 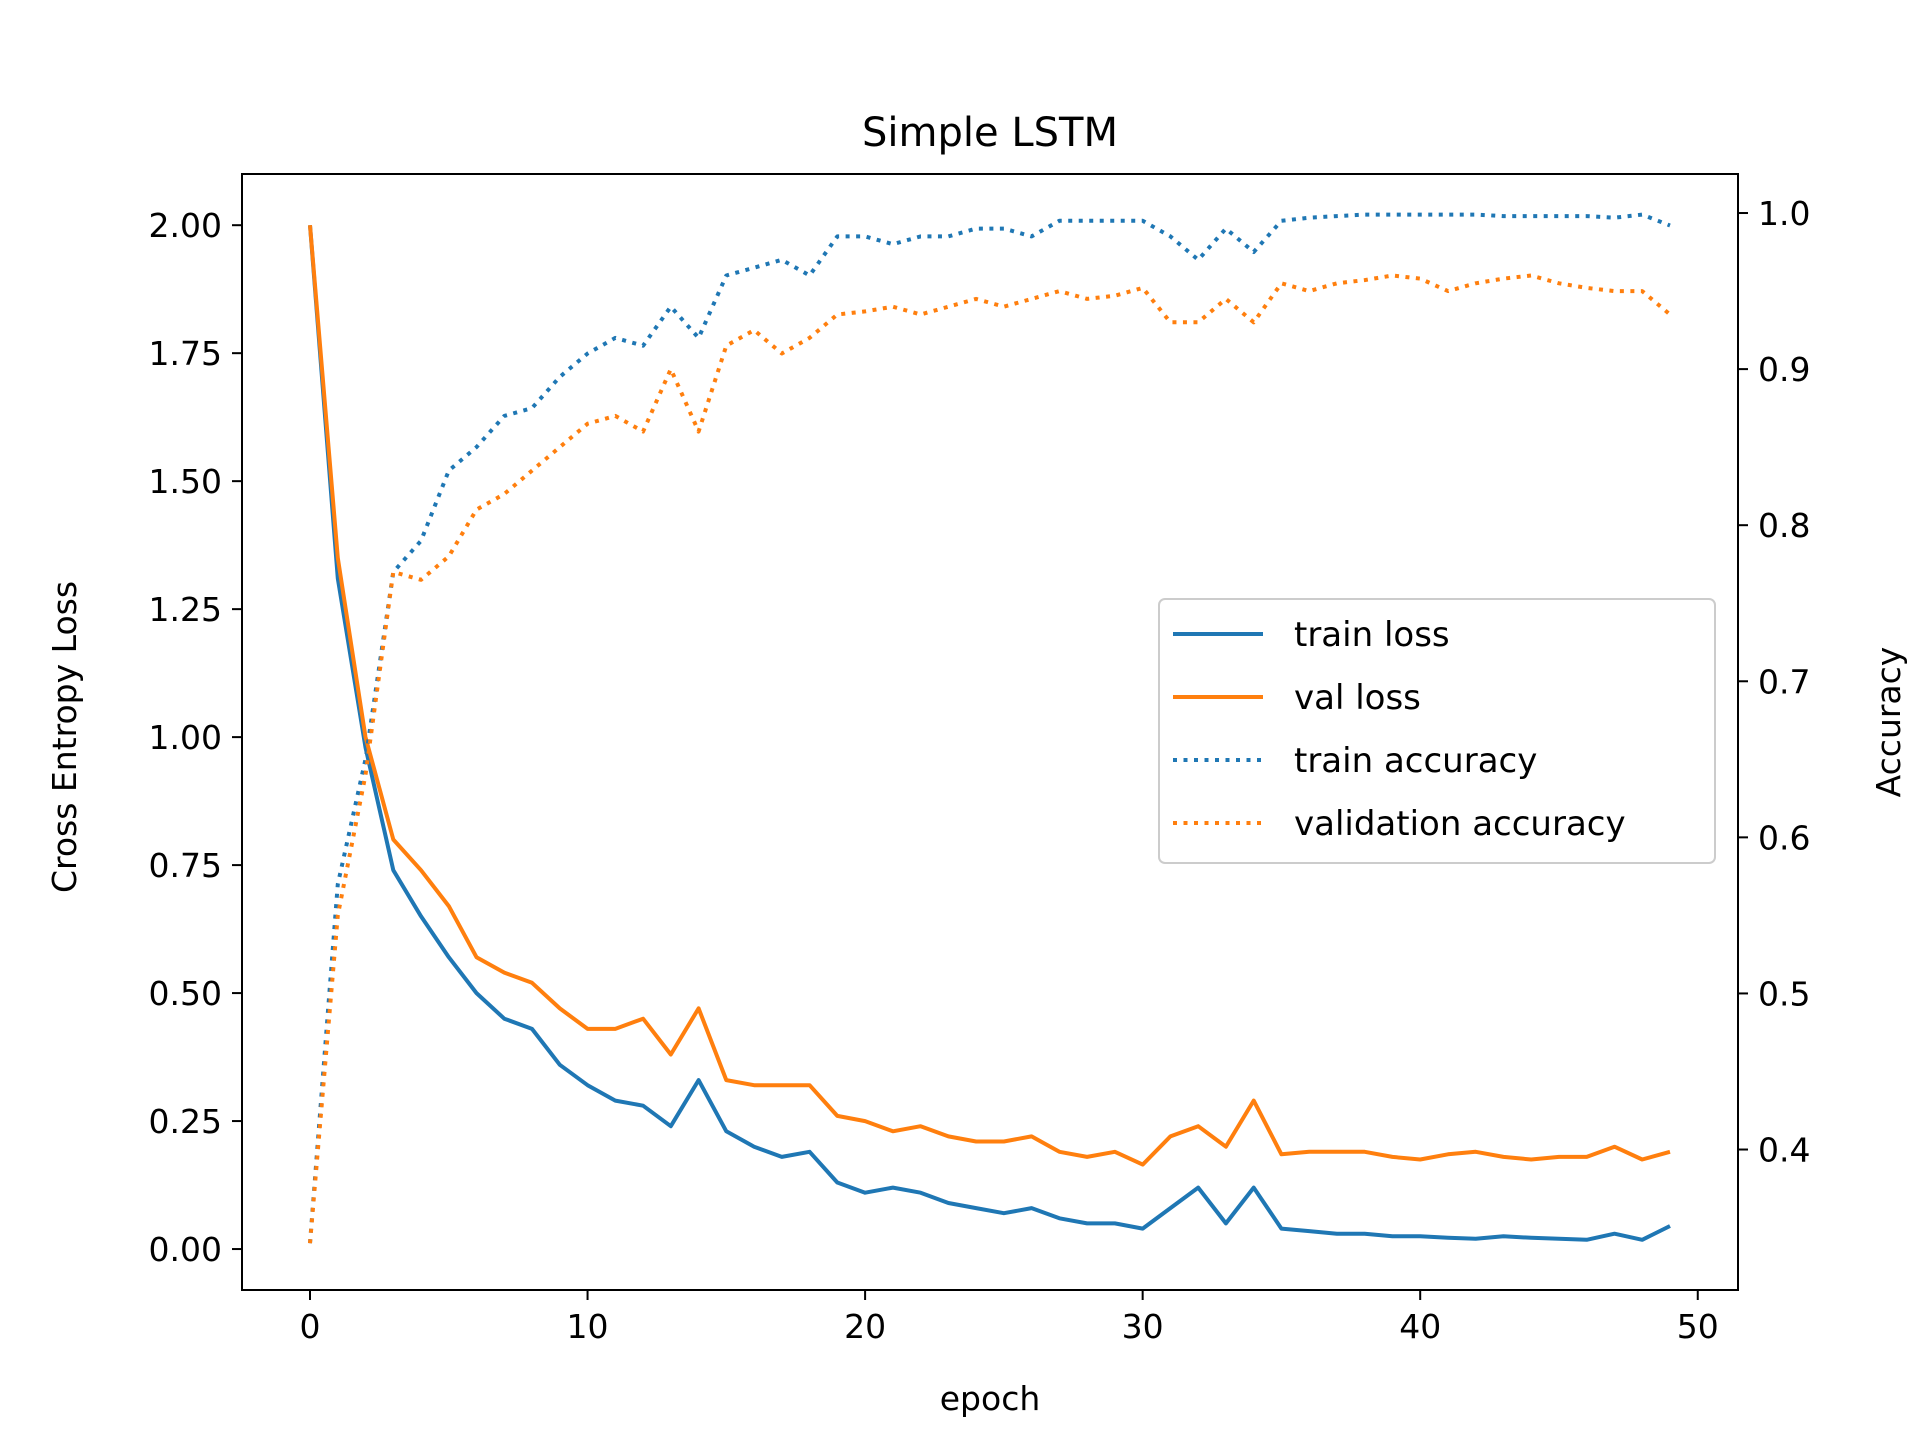 I want to click on x-tick-label: 40, so click(x=1420, y=1326).